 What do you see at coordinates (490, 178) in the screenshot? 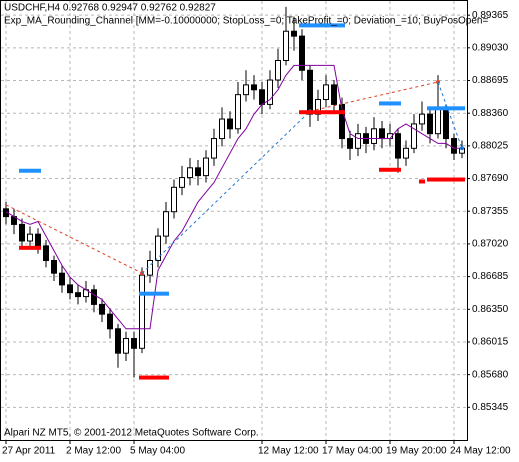
I see `y-tick-label: 0.87690` at bounding box center [490, 178].